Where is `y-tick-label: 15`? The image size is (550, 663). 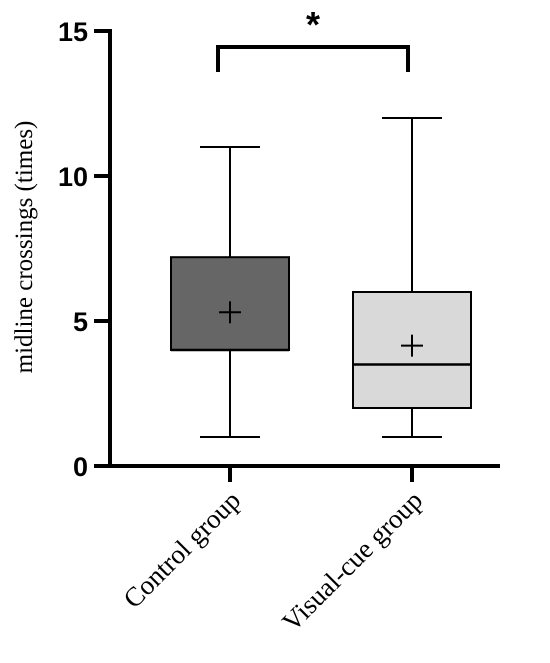 y-tick-label: 15 is located at coordinates (73, 32).